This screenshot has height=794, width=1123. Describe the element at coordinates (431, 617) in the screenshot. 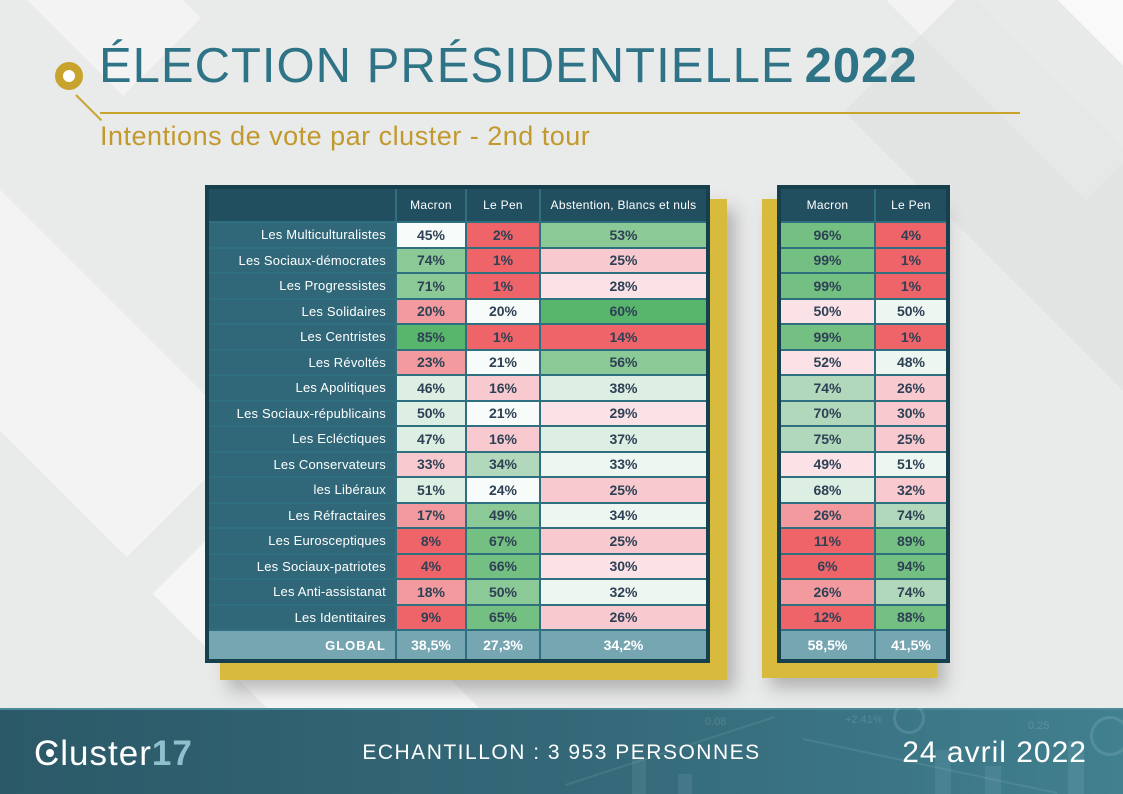

I see `value-cell: 9%` at that location.